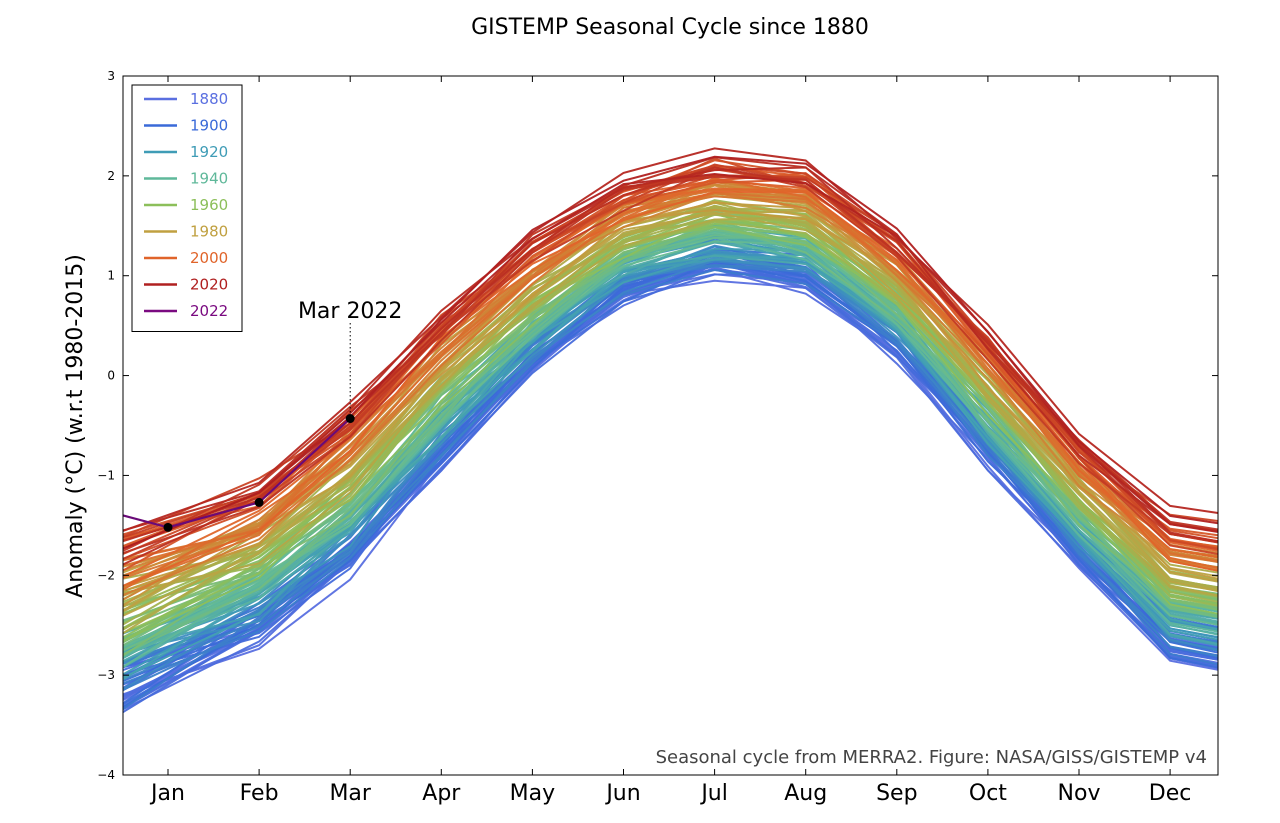  What do you see at coordinates (209, 258) in the screenshot?
I see `legend-label: 2000` at bounding box center [209, 258].